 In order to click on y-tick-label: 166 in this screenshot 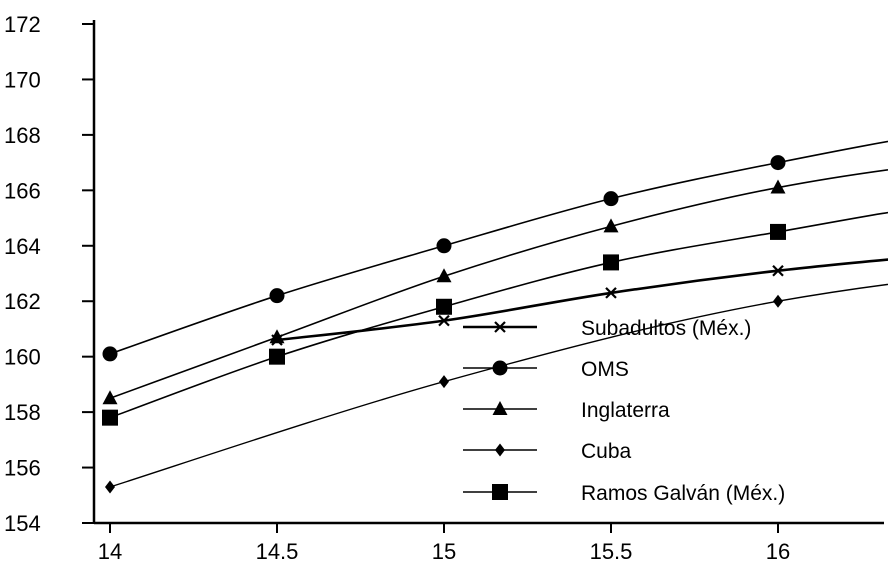, I will do `click(22, 190)`.